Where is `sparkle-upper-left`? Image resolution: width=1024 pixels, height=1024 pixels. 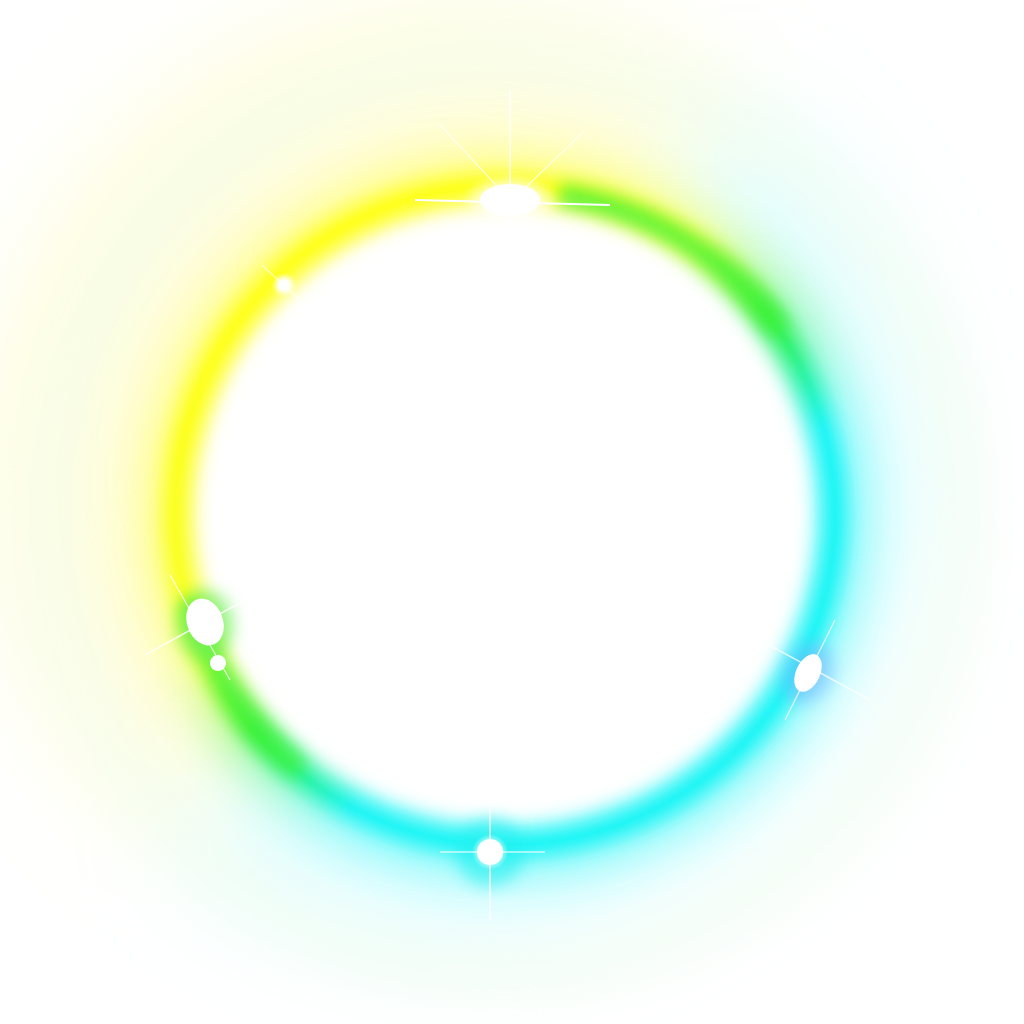 sparkle-upper-left is located at coordinates (286, 287).